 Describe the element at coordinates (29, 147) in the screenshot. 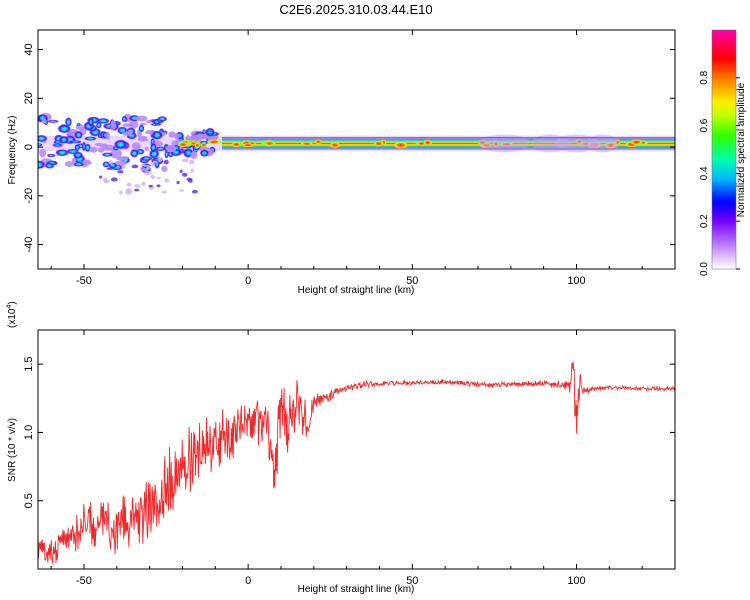

I see `y-tick-label: 0` at that location.